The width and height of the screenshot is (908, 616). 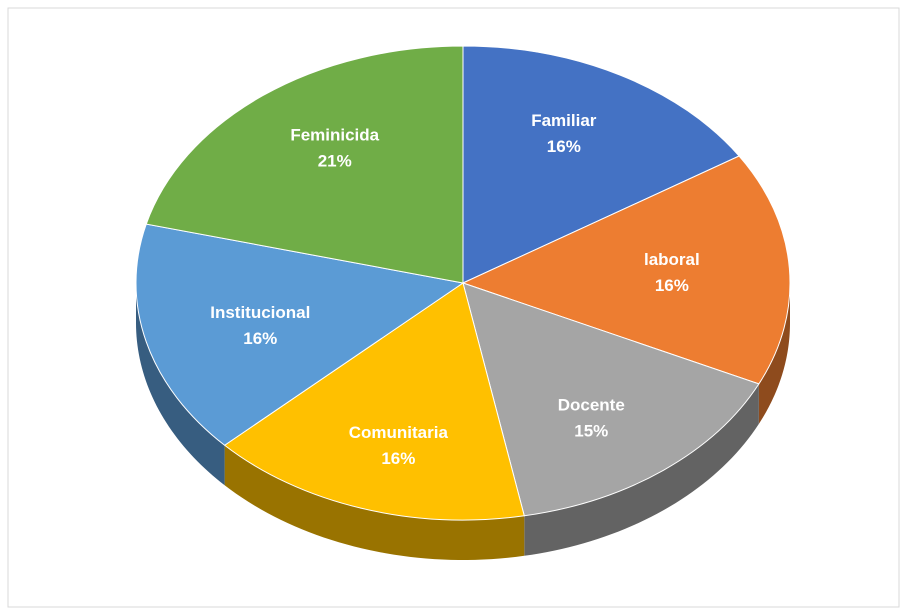 What do you see at coordinates (672, 259) in the screenshot?
I see `slice-label: laboral` at bounding box center [672, 259].